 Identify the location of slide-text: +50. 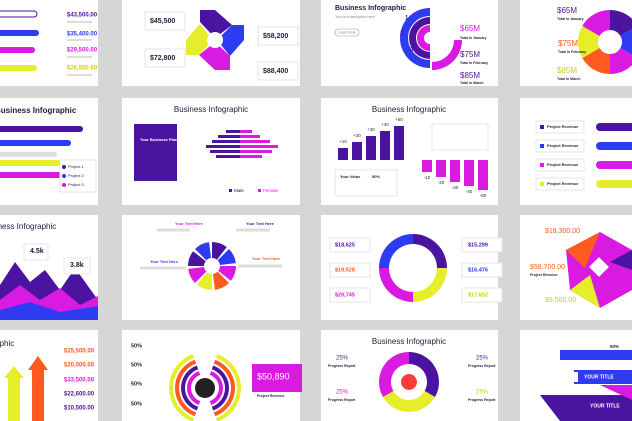
(399, 119).